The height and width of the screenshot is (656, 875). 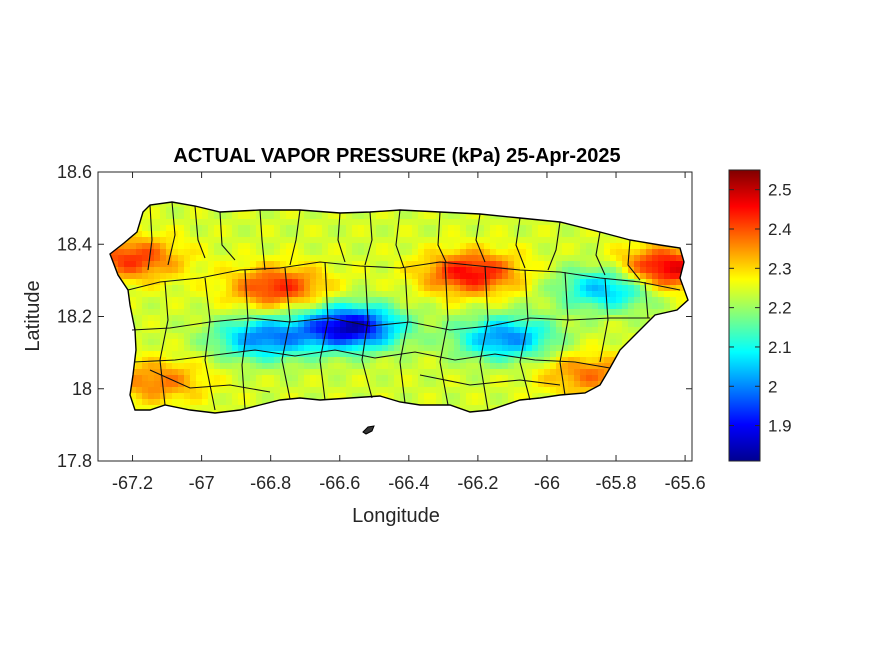 What do you see at coordinates (368, 430) in the screenshot?
I see `caja-de-muerto-islet` at bounding box center [368, 430].